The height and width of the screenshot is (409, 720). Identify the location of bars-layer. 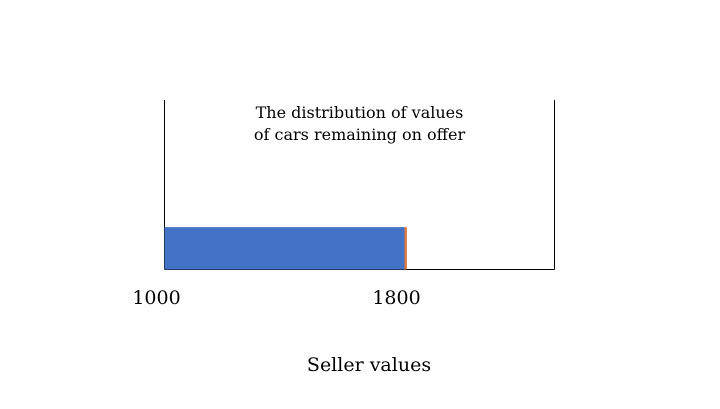
(285, 248).